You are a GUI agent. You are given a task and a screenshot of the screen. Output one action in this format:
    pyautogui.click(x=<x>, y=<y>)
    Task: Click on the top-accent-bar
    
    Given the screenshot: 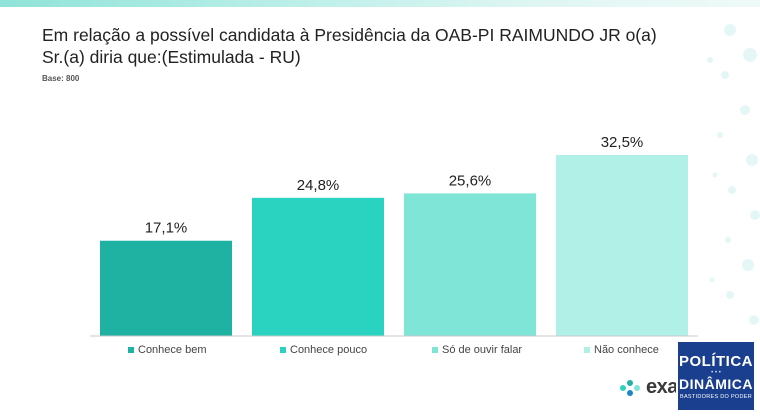 What is the action you would take?
    pyautogui.click(x=380, y=3)
    